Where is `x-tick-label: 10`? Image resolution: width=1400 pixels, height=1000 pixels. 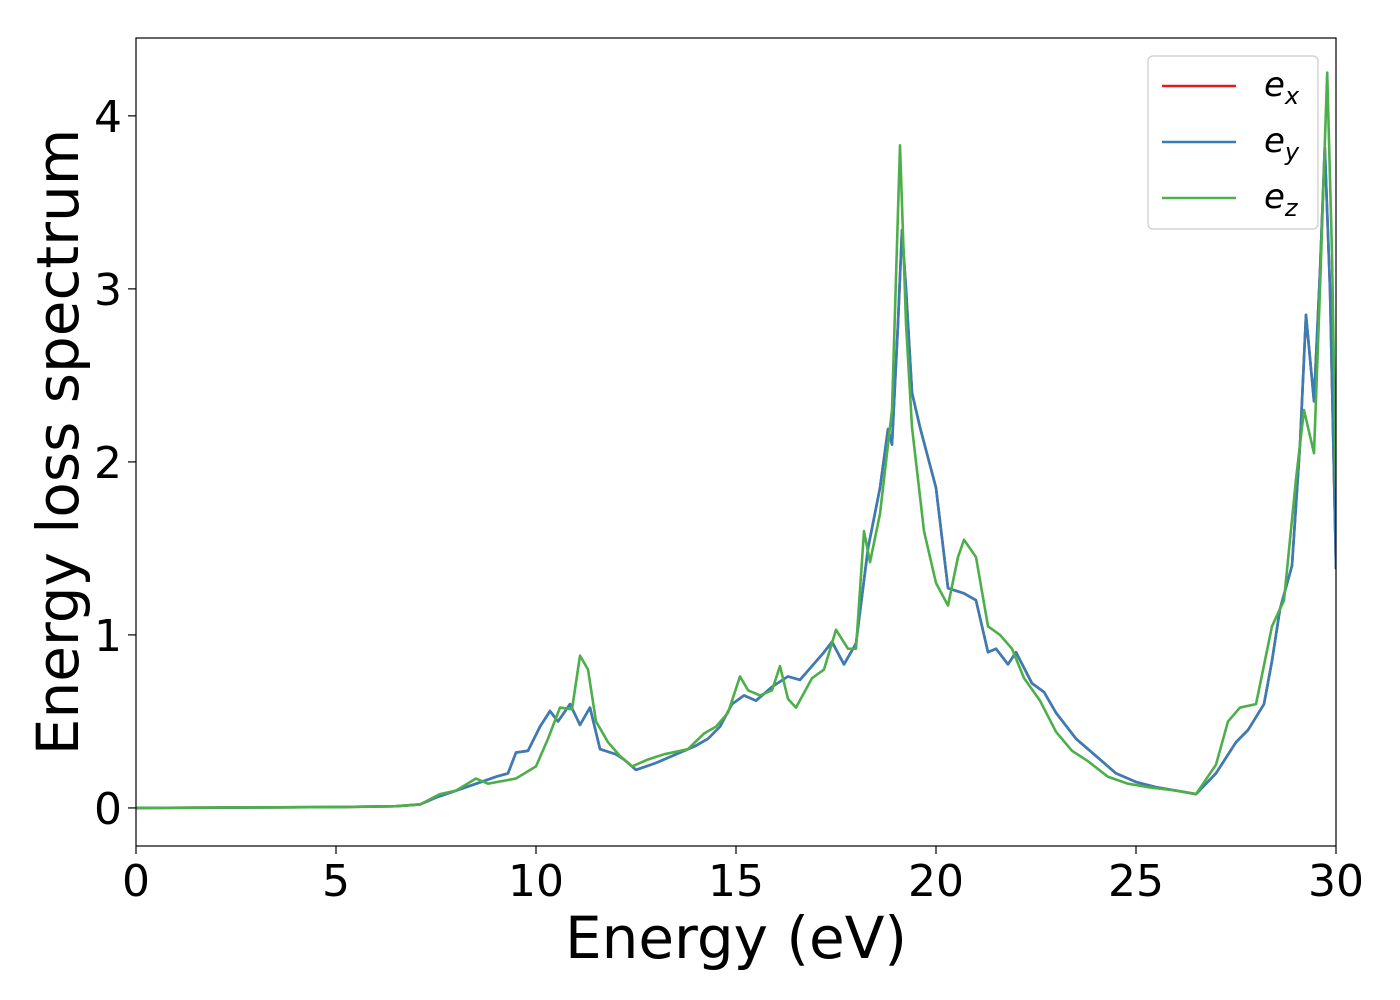 x-tick-label: 10 is located at coordinates (536, 881).